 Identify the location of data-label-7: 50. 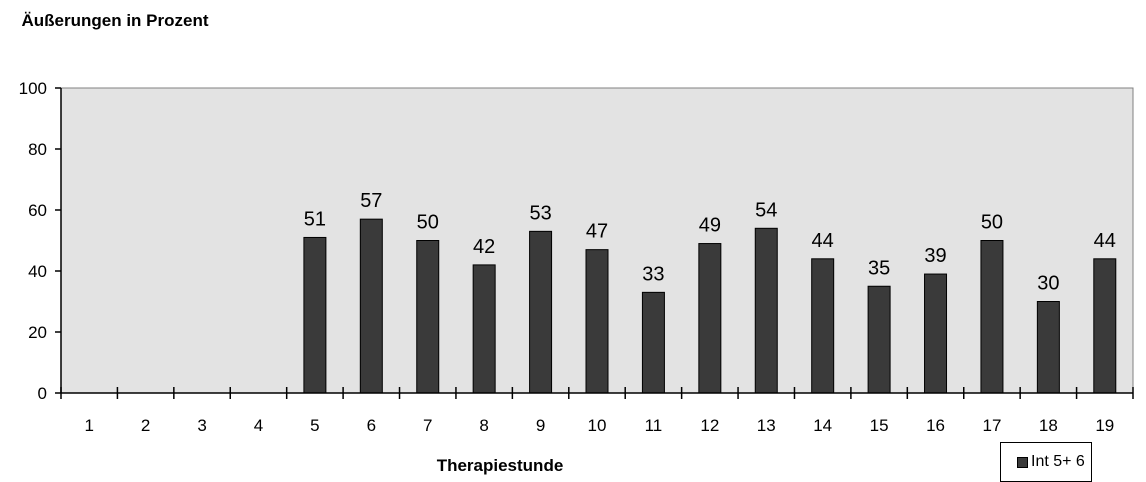
(428, 223).